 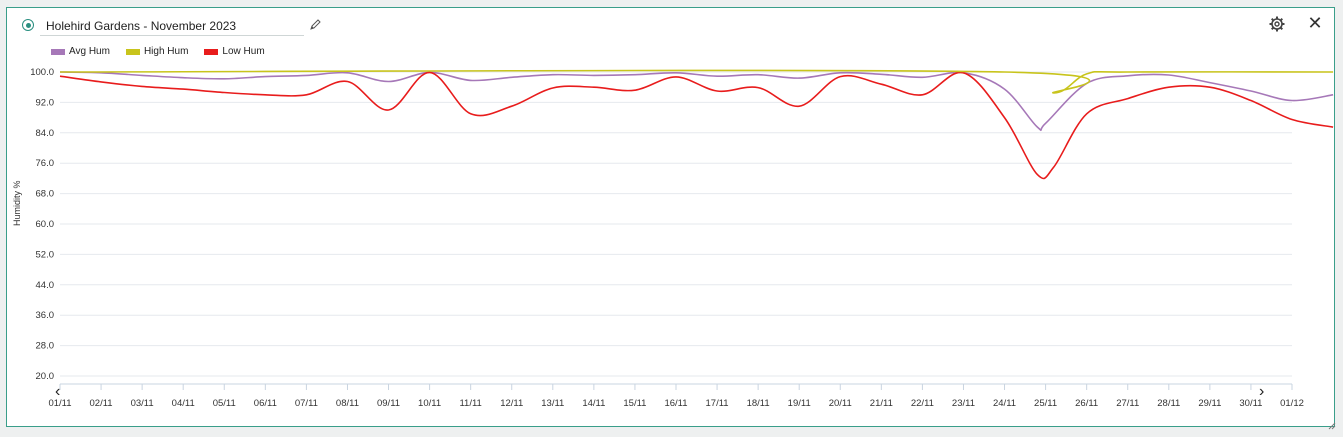 What do you see at coordinates (166, 51) in the screenshot?
I see `legend-label-high-hum: High Hum` at bounding box center [166, 51].